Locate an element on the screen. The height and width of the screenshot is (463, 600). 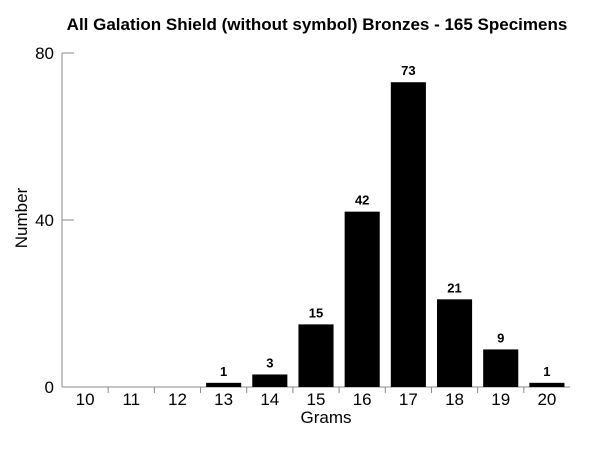
y-tick-label: 40 is located at coordinates (44, 220).